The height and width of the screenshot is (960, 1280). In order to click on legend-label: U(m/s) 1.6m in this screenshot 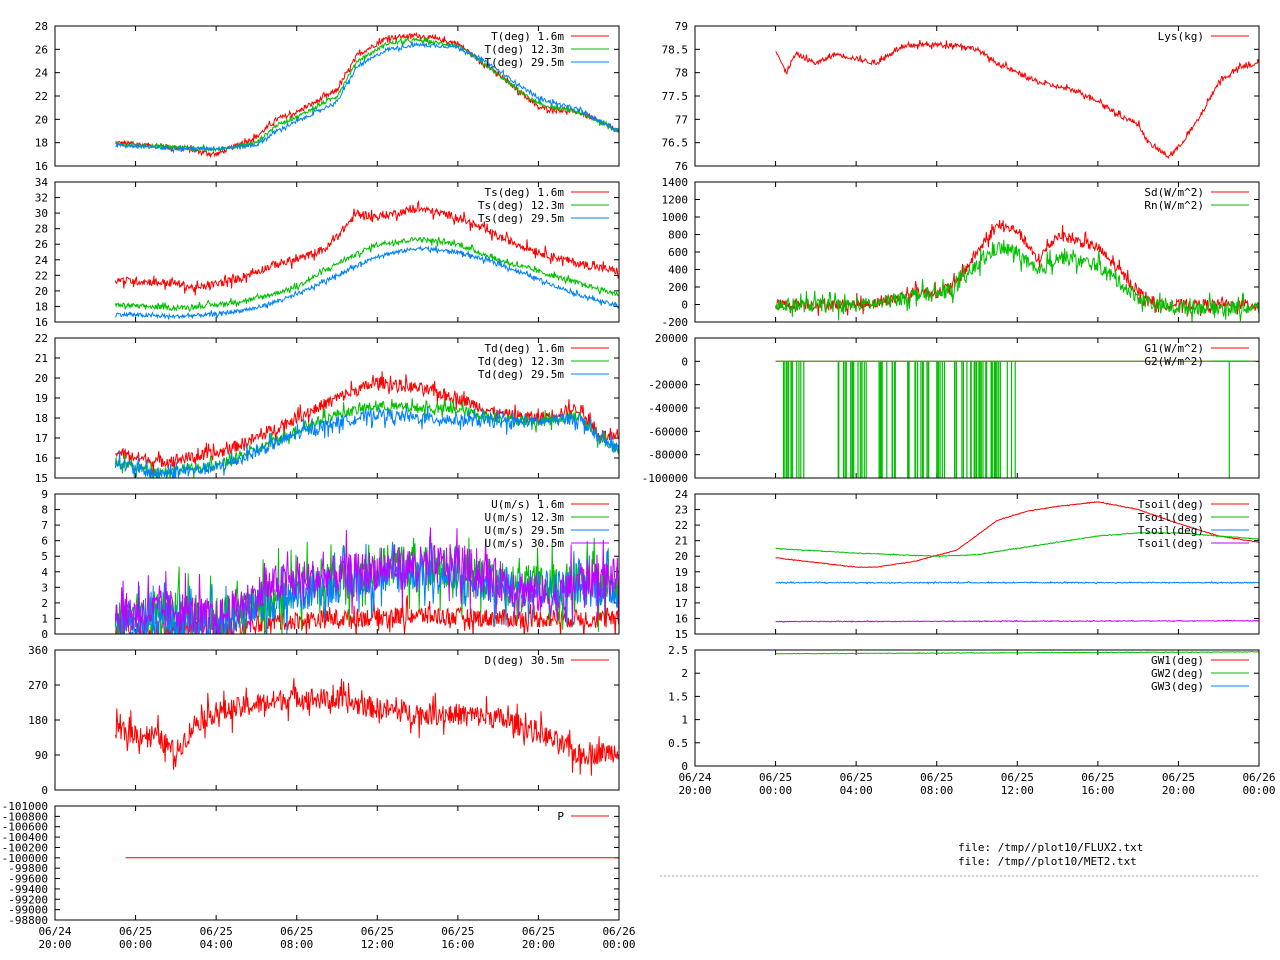, I will do `click(527, 504)`.